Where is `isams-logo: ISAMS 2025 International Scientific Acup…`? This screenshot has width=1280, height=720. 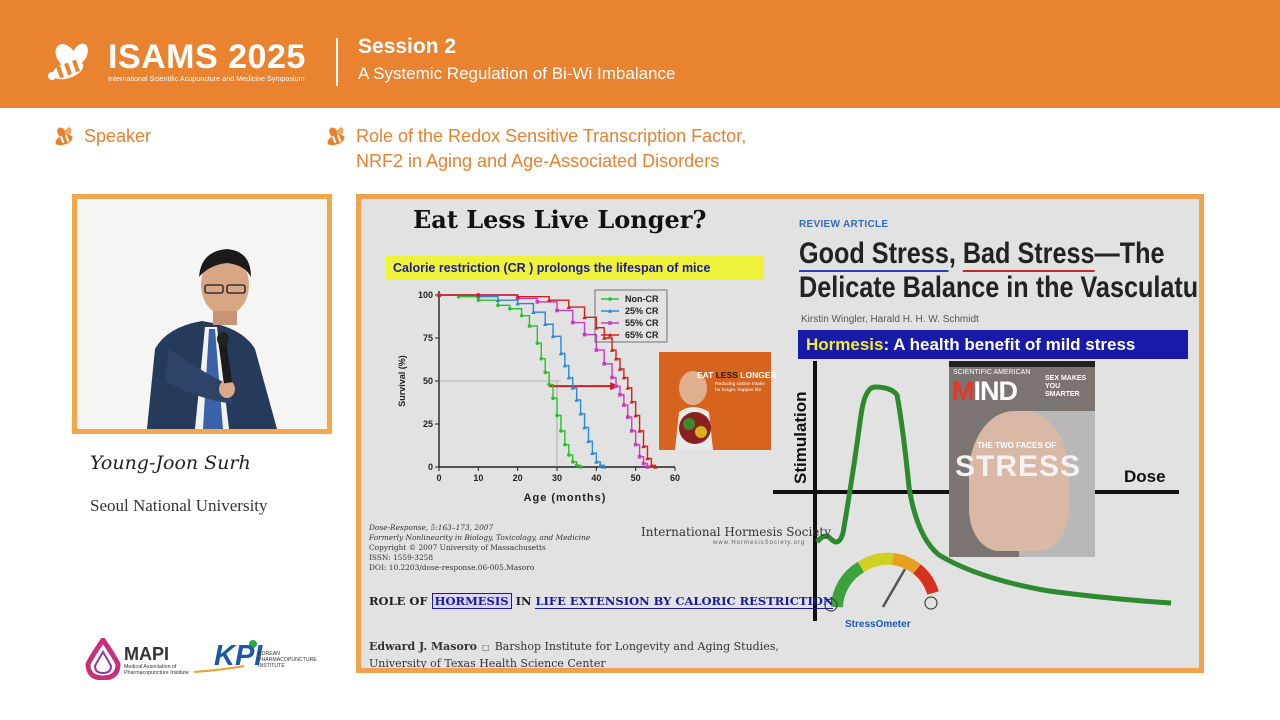
isams-logo: ISAMS 2025 International Scientific Acup… is located at coordinates (184, 61).